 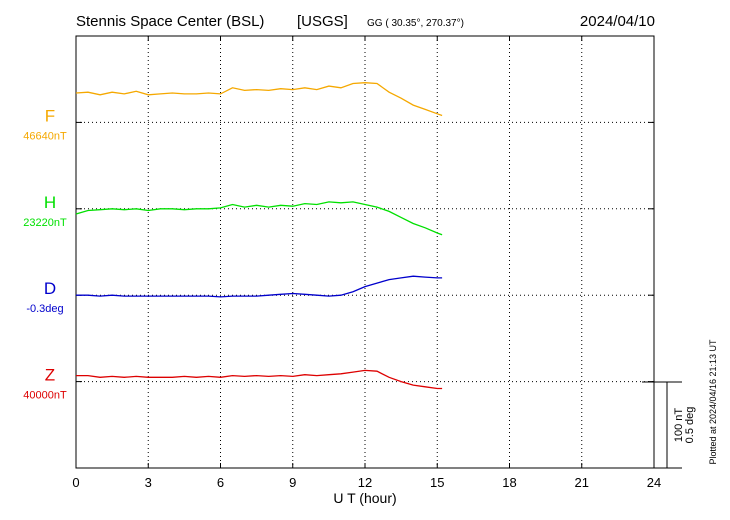 What do you see at coordinates (690, 425) in the screenshot?
I see `scale-bar-deg-label: 0.5 deg` at bounding box center [690, 425].